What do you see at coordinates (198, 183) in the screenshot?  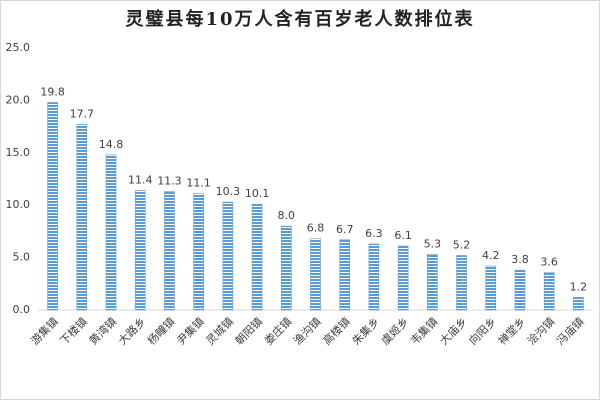 I see `data-label: 11.1` at bounding box center [198, 183].